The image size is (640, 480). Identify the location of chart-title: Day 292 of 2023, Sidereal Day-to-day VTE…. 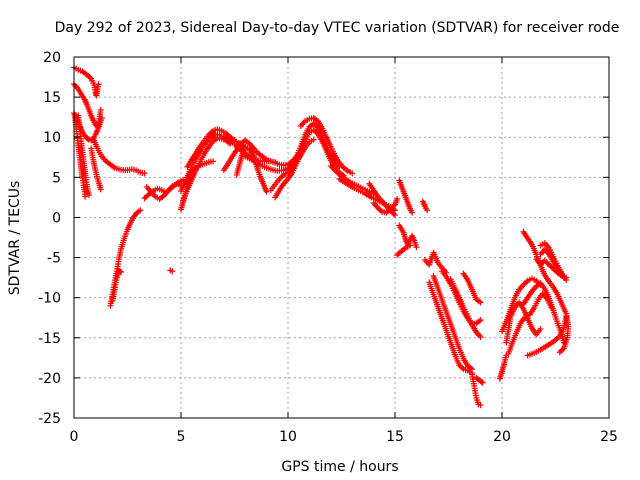
(337, 28).